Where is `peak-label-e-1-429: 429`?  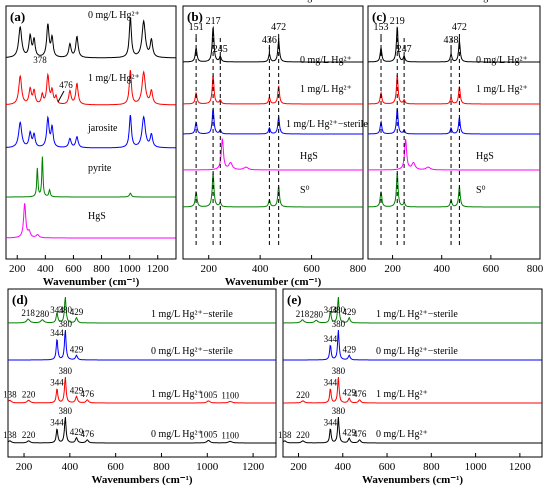
peak-label-e-1-429: 429 is located at coordinates (349, 350).